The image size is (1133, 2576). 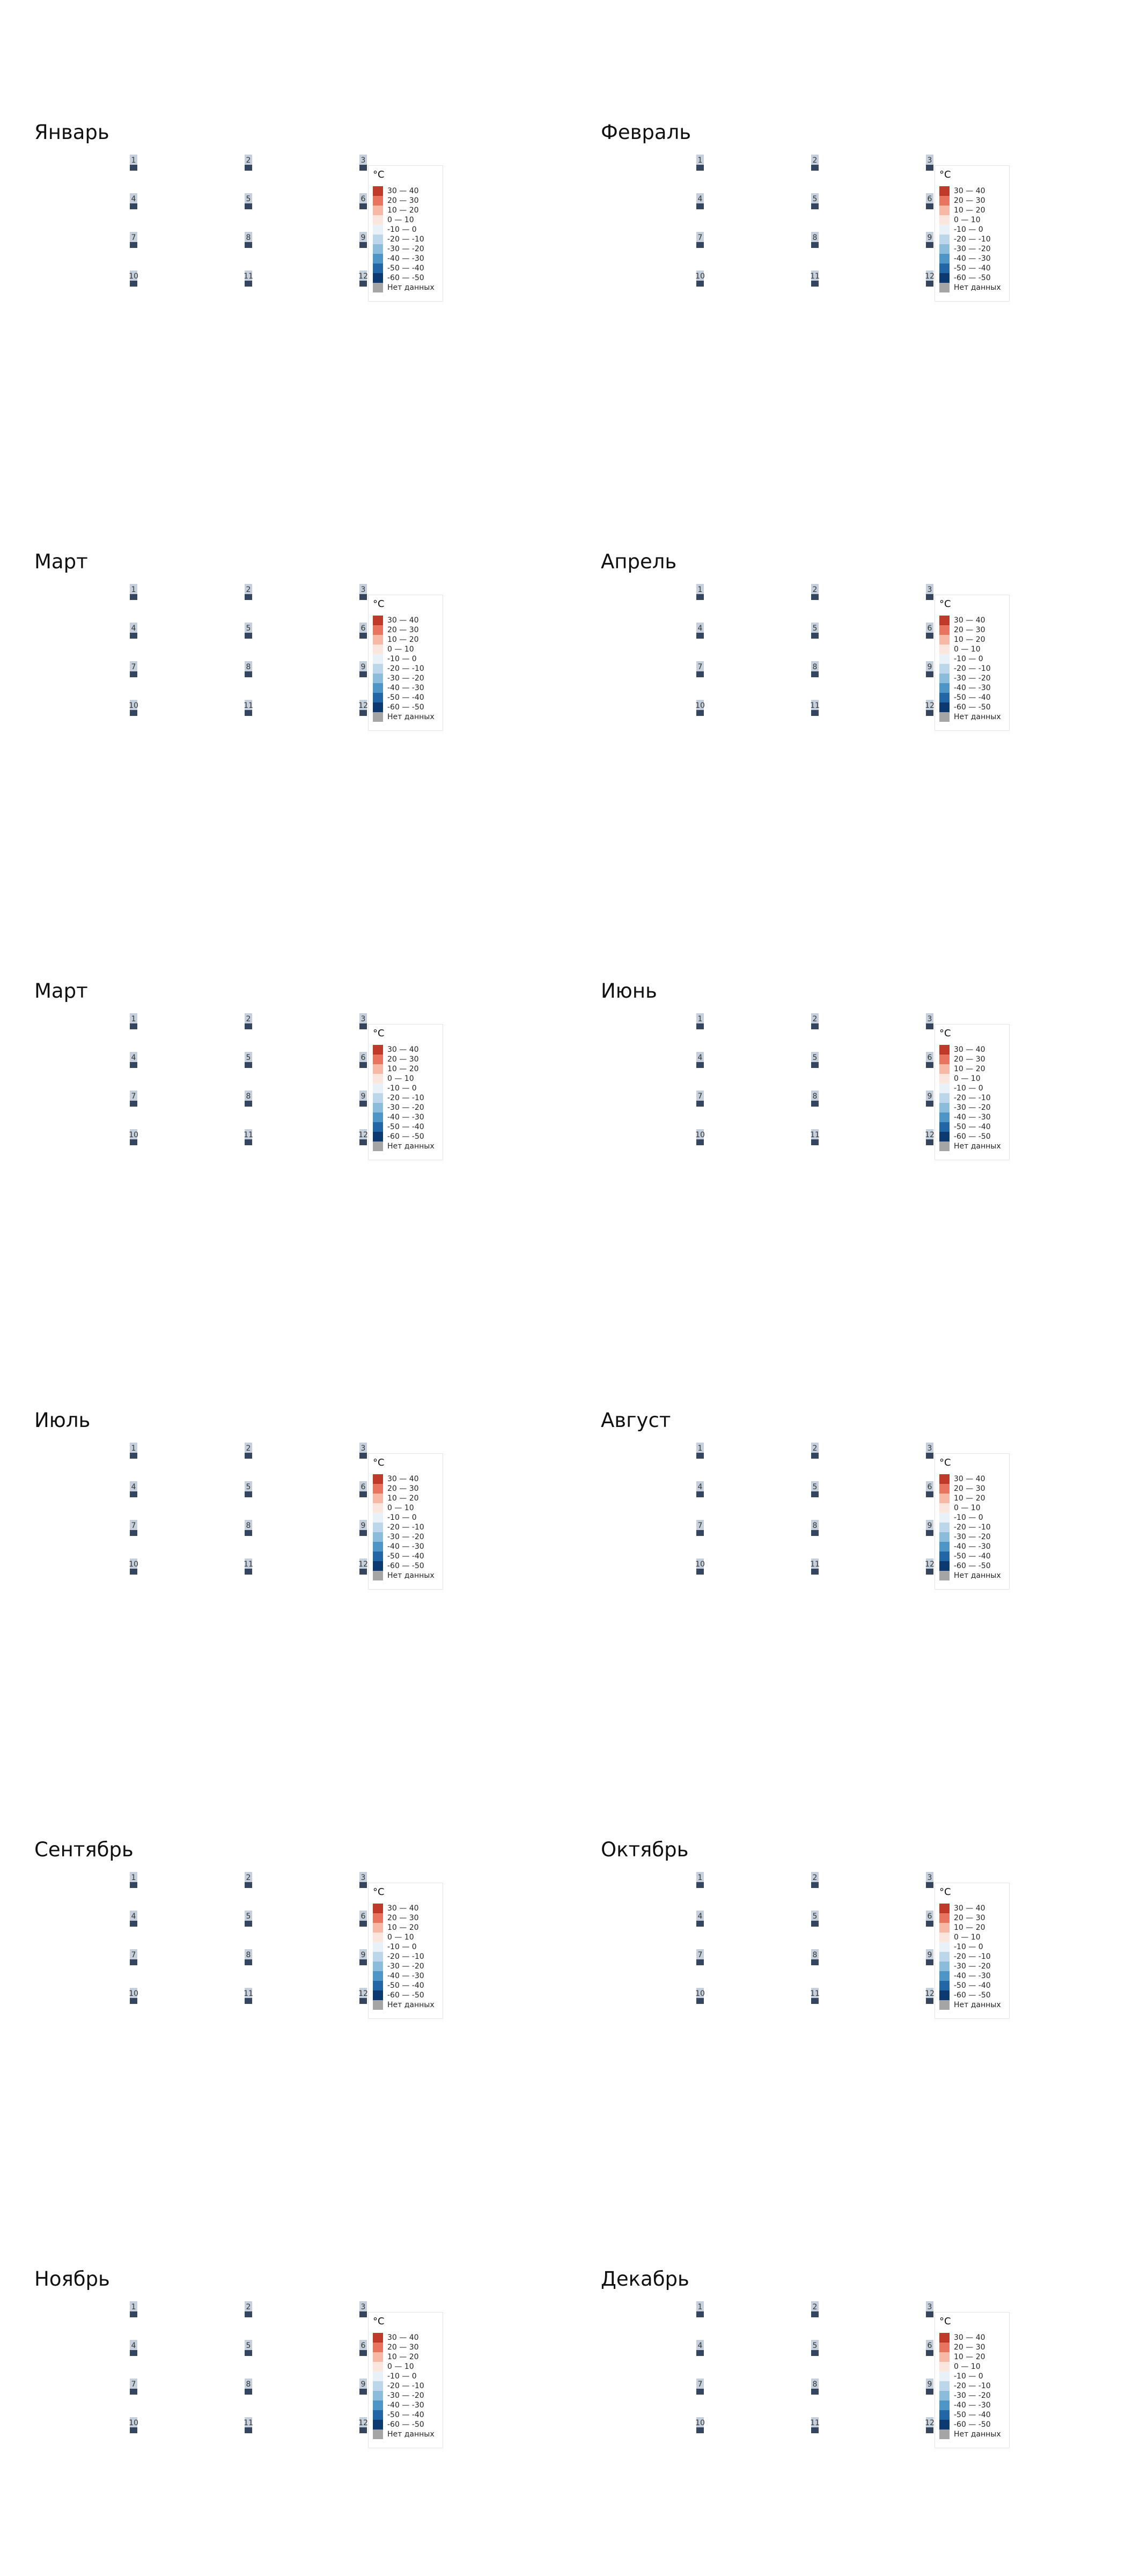 I want to click on heatmap-cell: 12, so click(x=930, y=1137).